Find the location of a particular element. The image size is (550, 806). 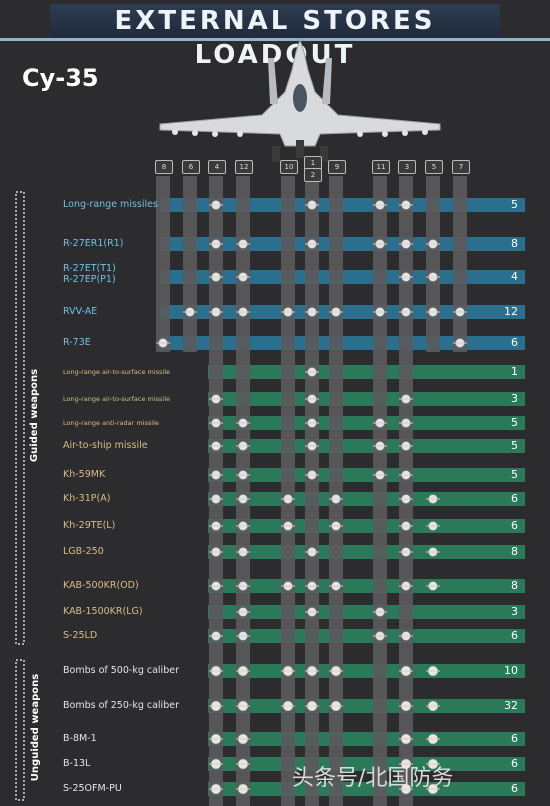

group-brackets is located at coordinates (20, 496).